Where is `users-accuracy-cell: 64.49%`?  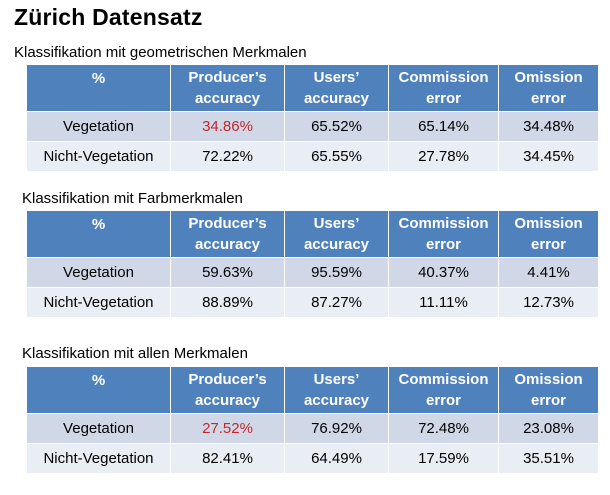
users-accuracy-cell: 64.49% is located at coordinates (336, 458).